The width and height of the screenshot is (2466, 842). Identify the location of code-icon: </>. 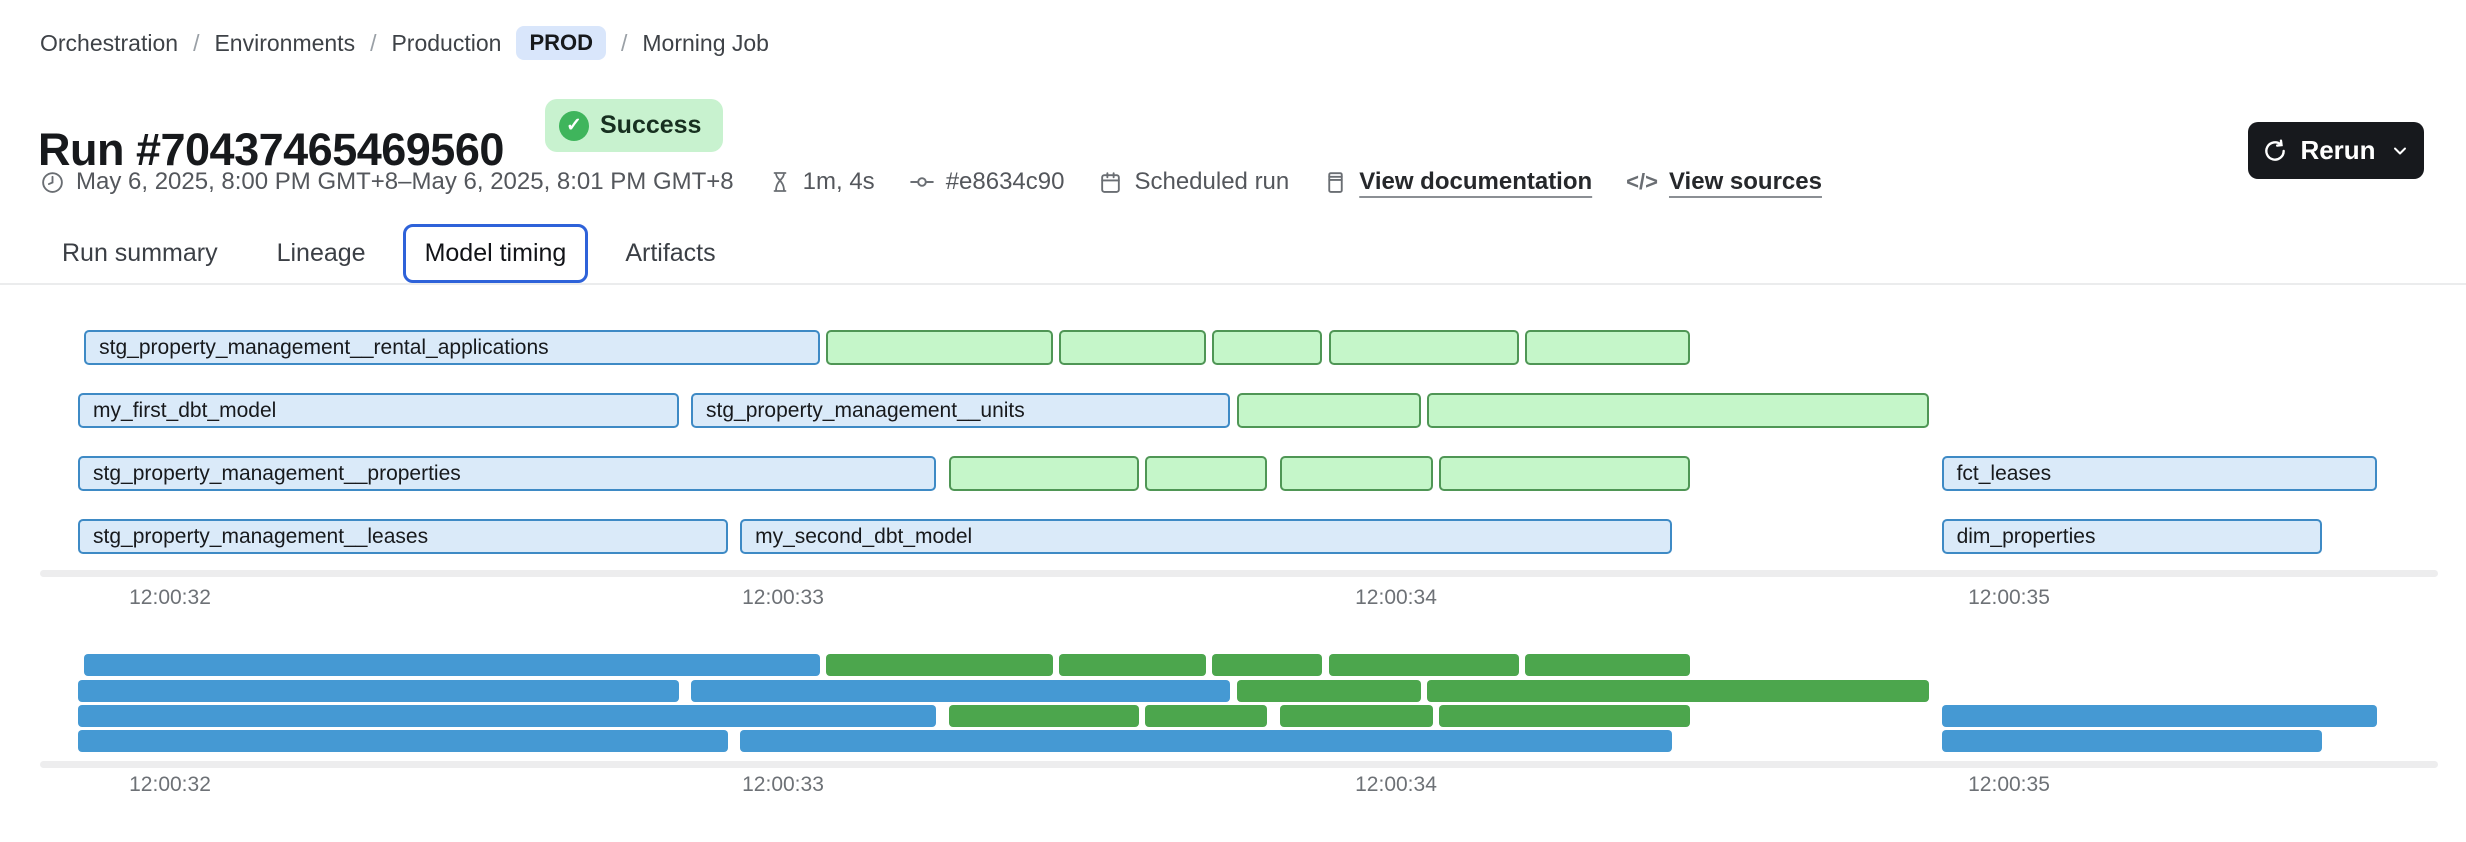
(1642, 181).